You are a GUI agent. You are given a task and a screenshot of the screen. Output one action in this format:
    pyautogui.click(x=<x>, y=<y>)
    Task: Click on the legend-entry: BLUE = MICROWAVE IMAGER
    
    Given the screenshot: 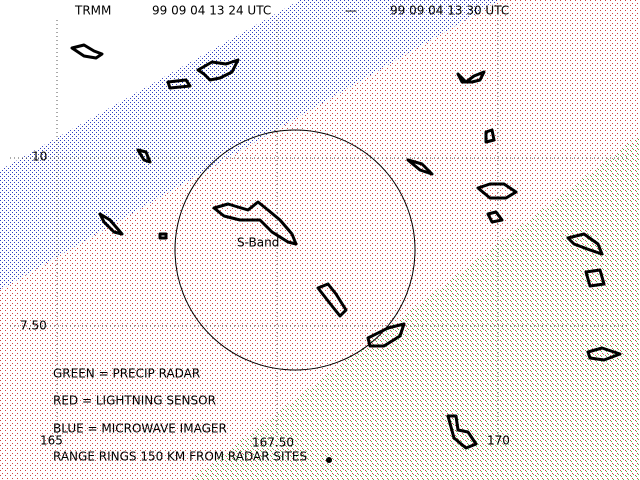 What is the action you would take?
    pyautogui.click(x=140, y=429)
    